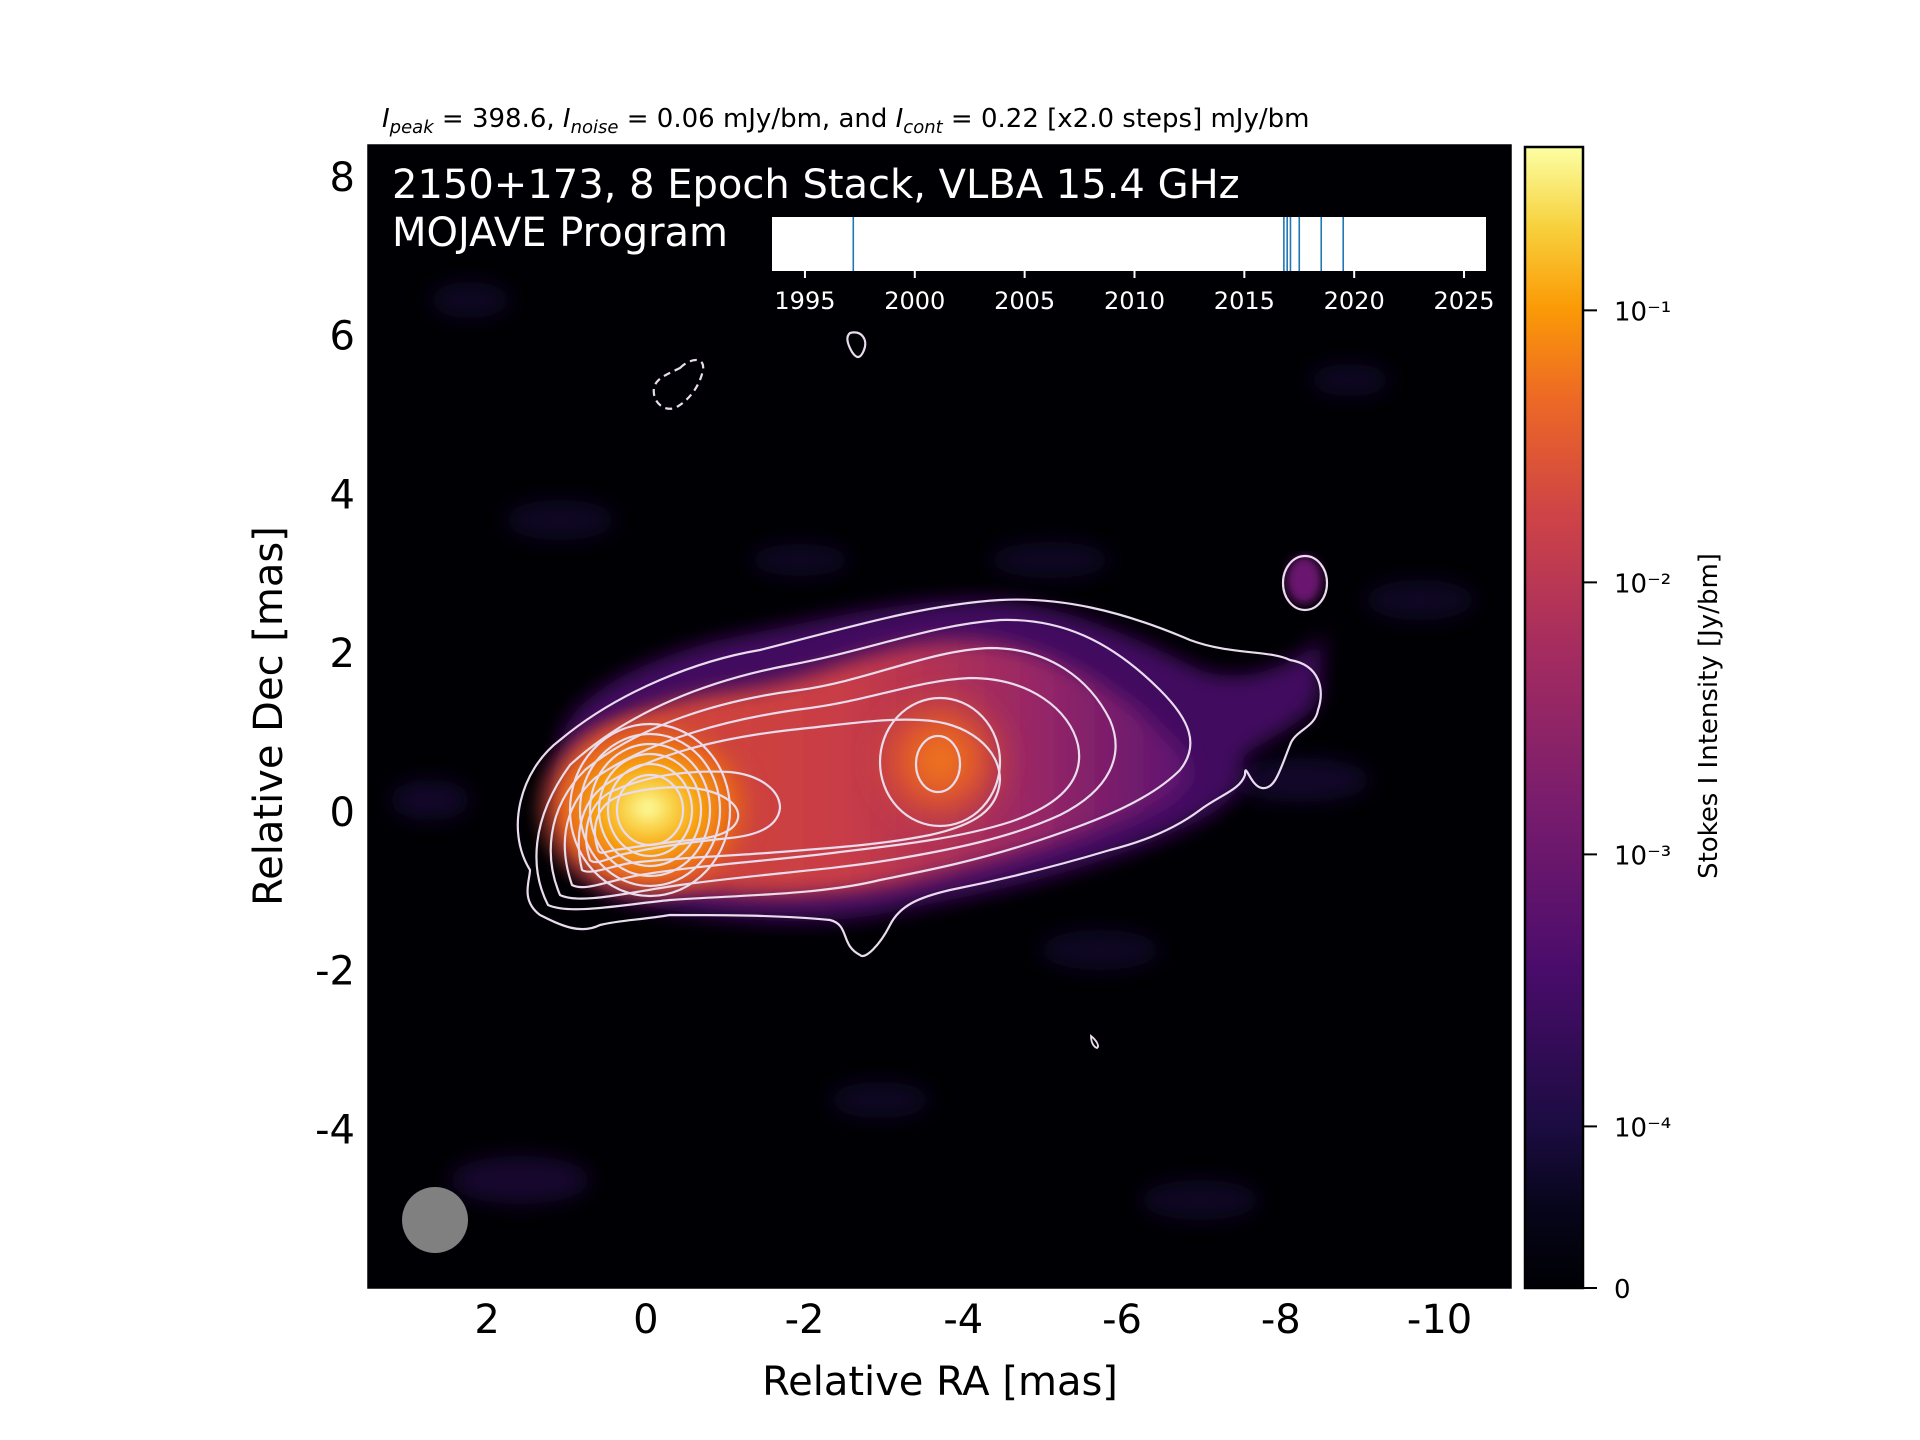  Describe the element at coordinates (342, 813) in the screenshot. I see `y-tick-label: 0` at that location.